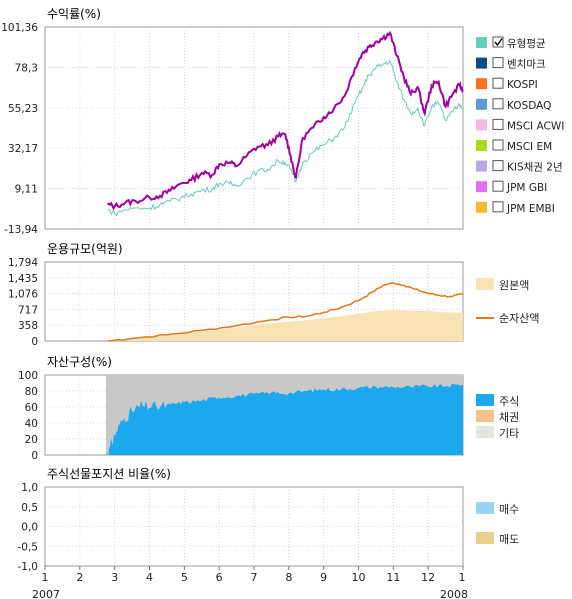 This screenshot has width=572, height=599. I want to click on y-tick-label: 32,17, so click(23, 149).